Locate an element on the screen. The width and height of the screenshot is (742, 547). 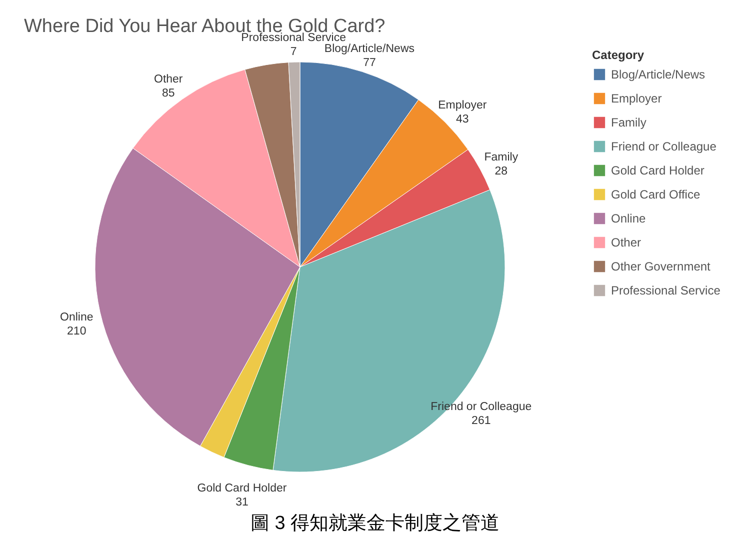
legend-label: Other Government is located at coordinates (661, 267).